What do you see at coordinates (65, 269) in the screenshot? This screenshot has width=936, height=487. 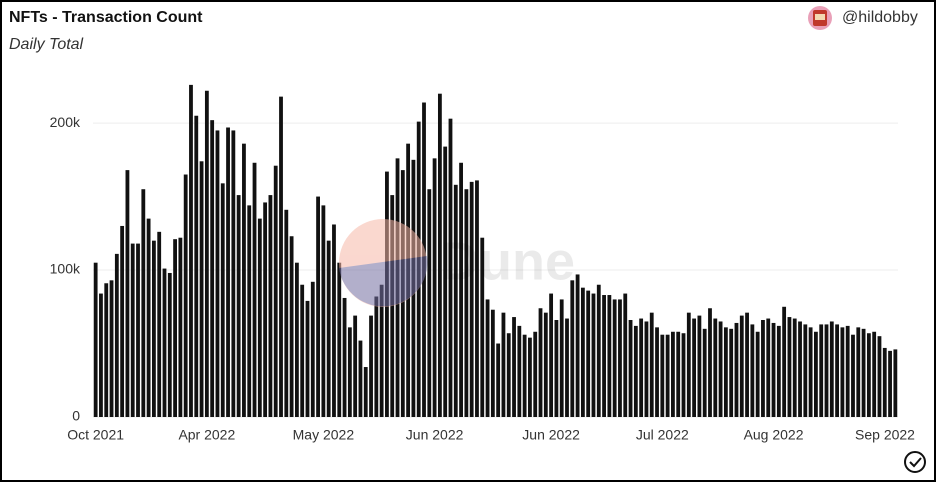 I see `y-tick-label: 100k` at bounding box center [65, 269].